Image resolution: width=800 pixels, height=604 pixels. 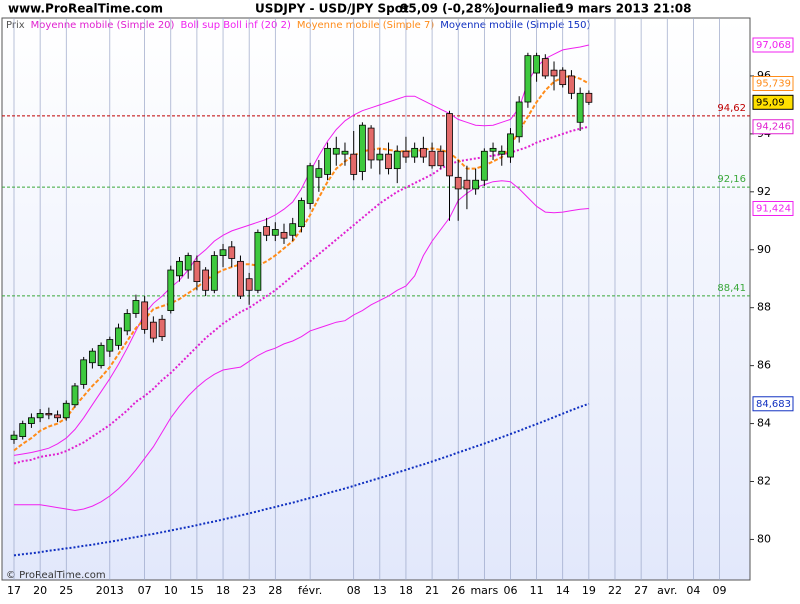 I want to click on timestamp: 19 mars 2013 21:08, so click(x=624, y=9).